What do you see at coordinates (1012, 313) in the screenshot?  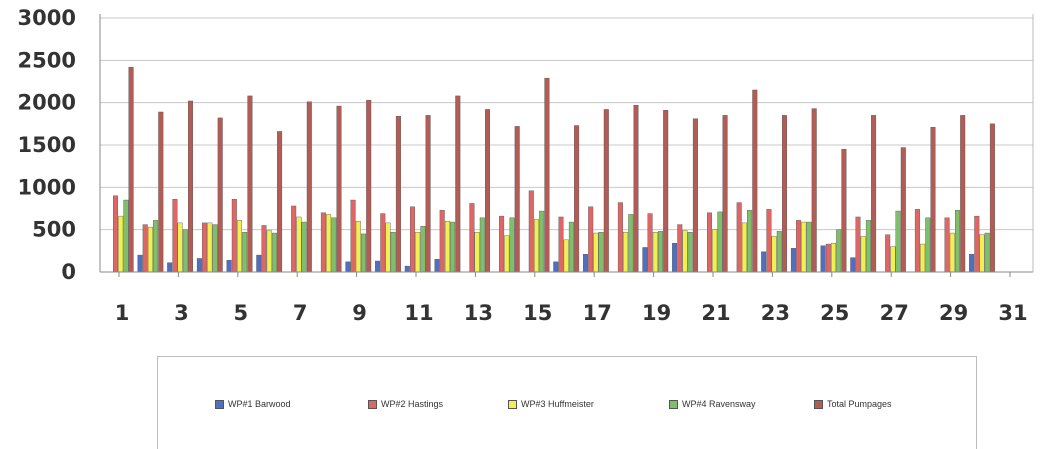 I see `x-tick-label: 31` at bounding box center [1012, 313].